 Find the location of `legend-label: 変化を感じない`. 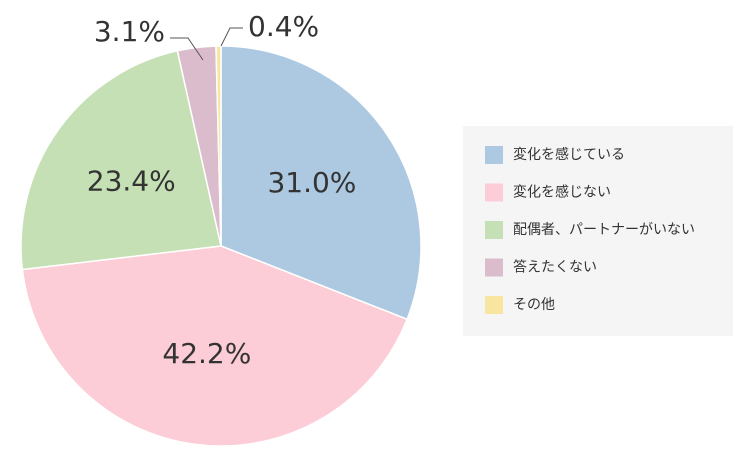

legend-label: 変化を感じない is located at coordinates (562, 192).